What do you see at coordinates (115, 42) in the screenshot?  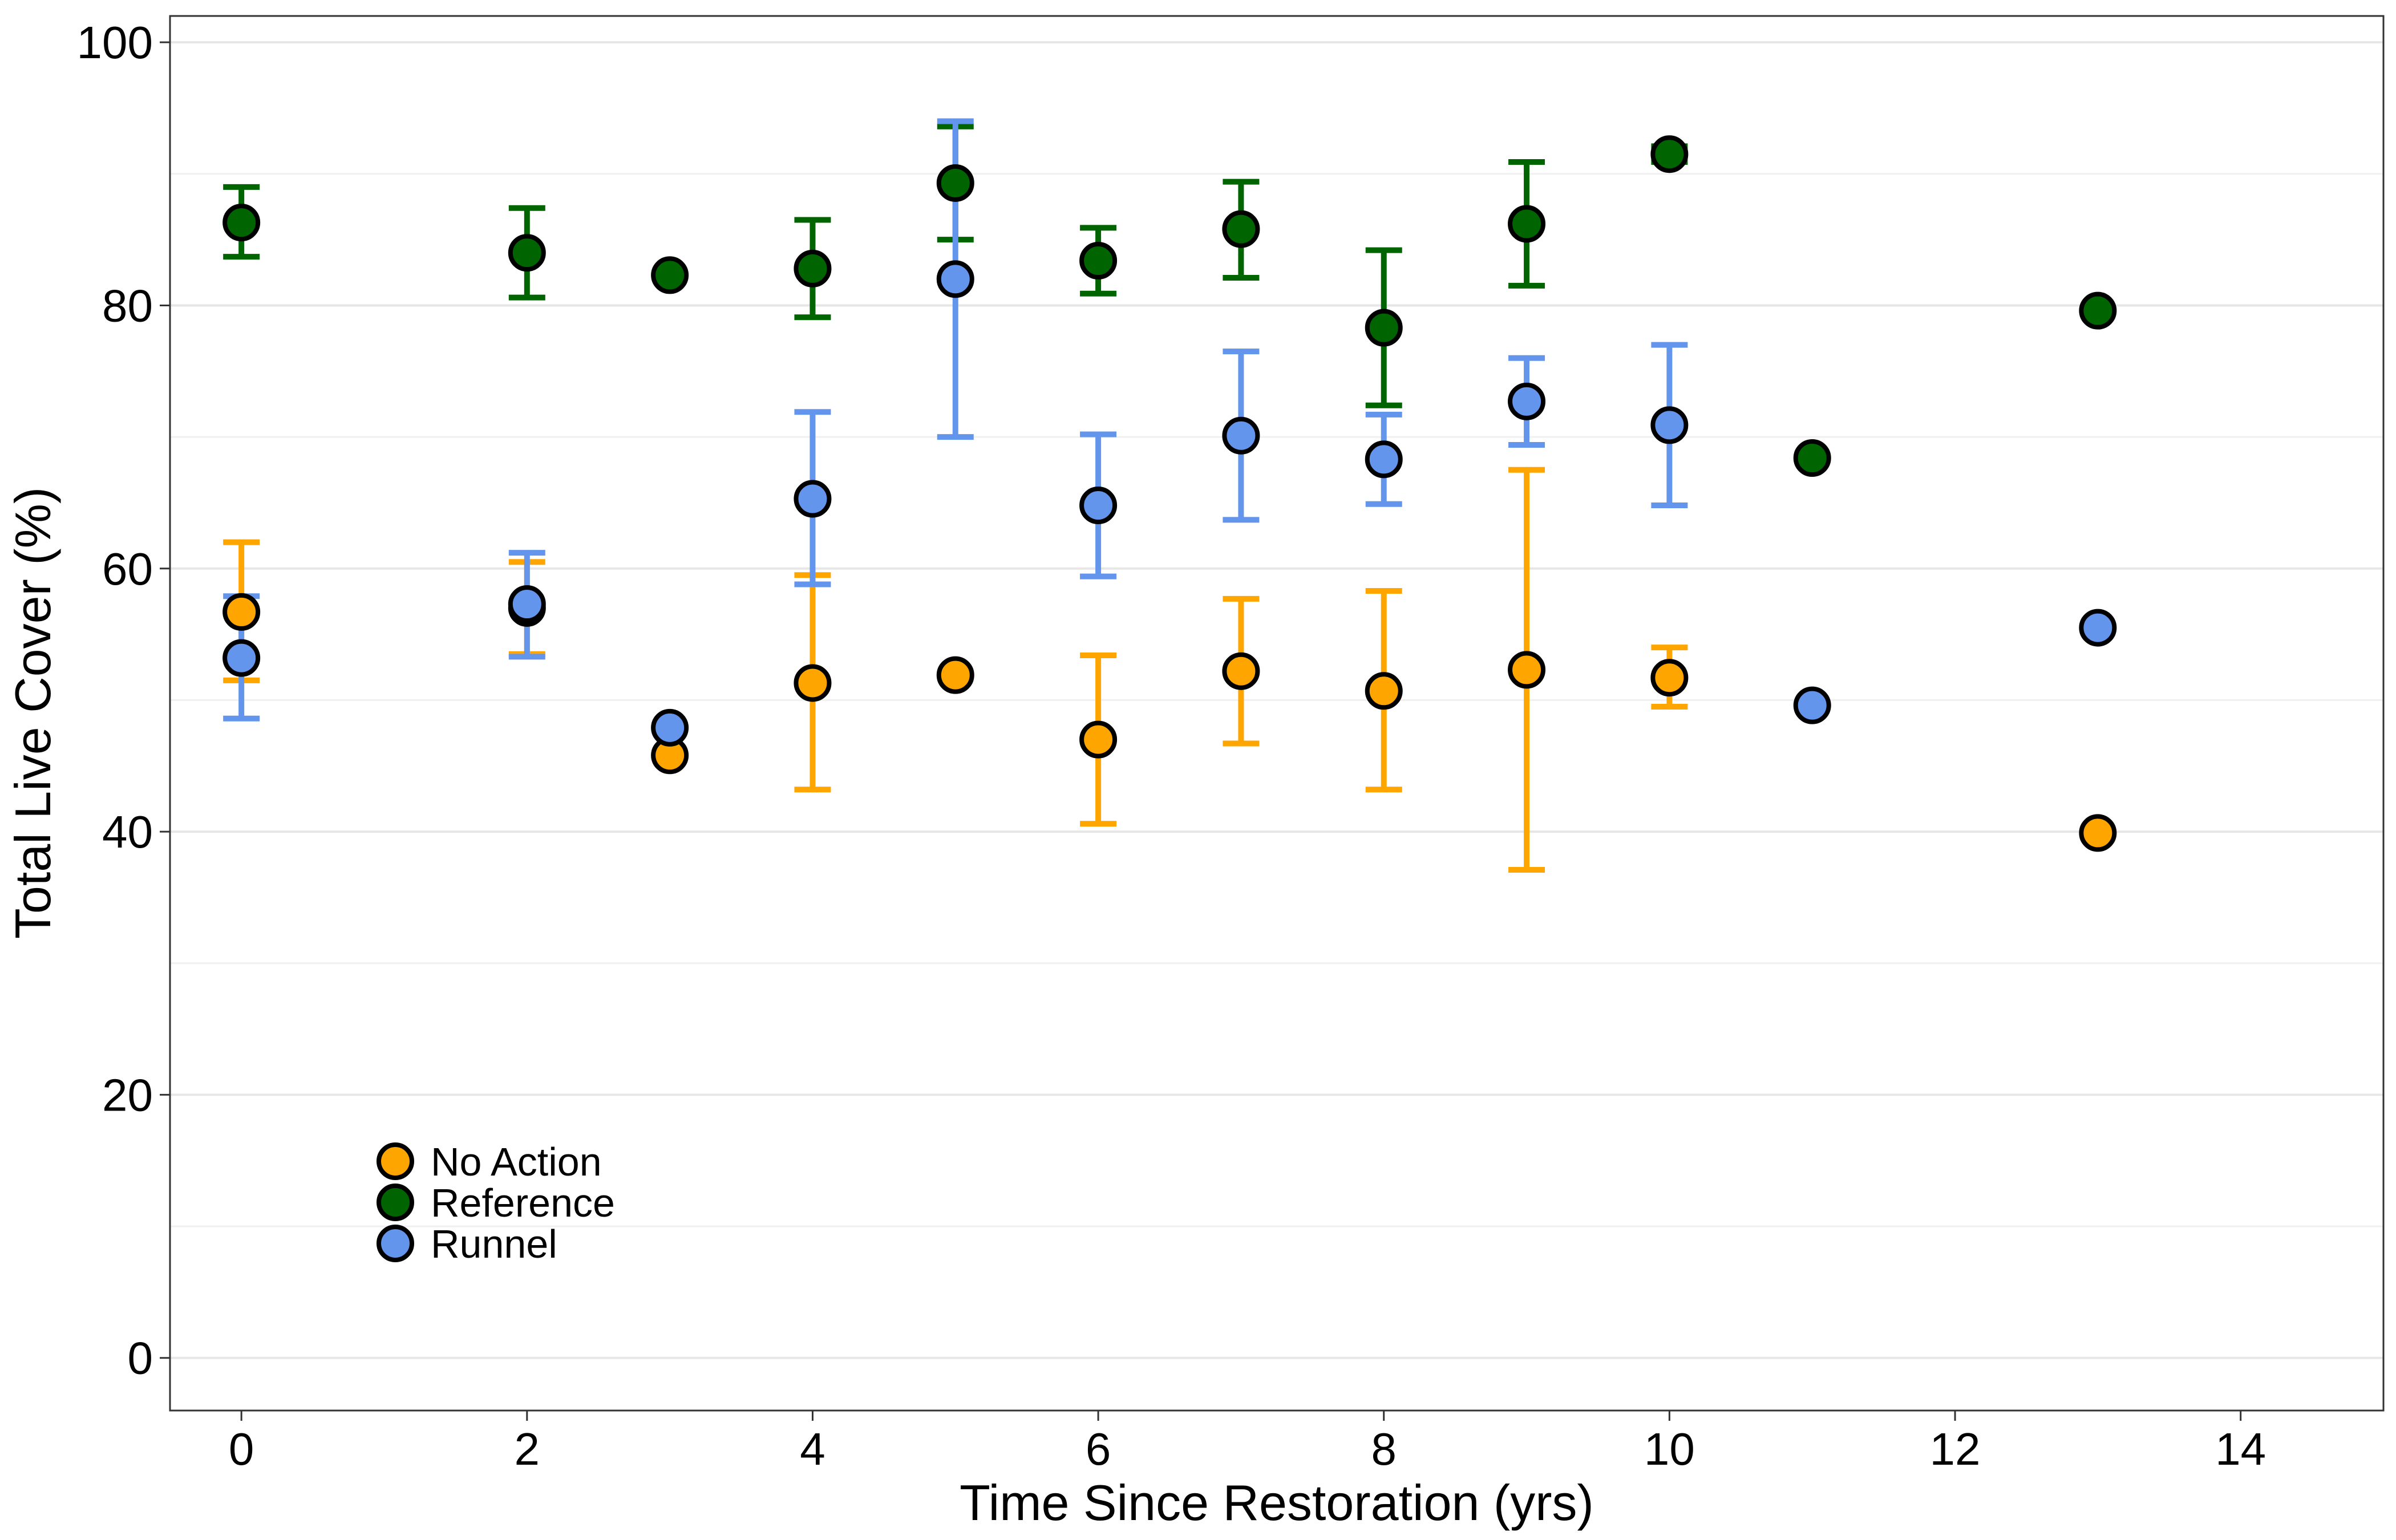 I see `y-tick-label: 100` at bounding box center [115, 42].